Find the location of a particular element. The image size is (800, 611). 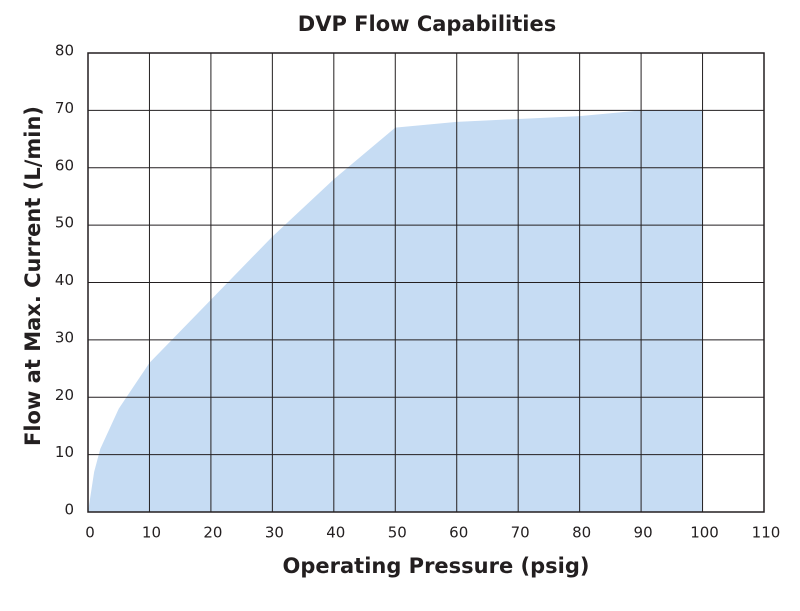

y-axis-label: Flow at Max. Current (L/min) is located at coordinates (33, 276).